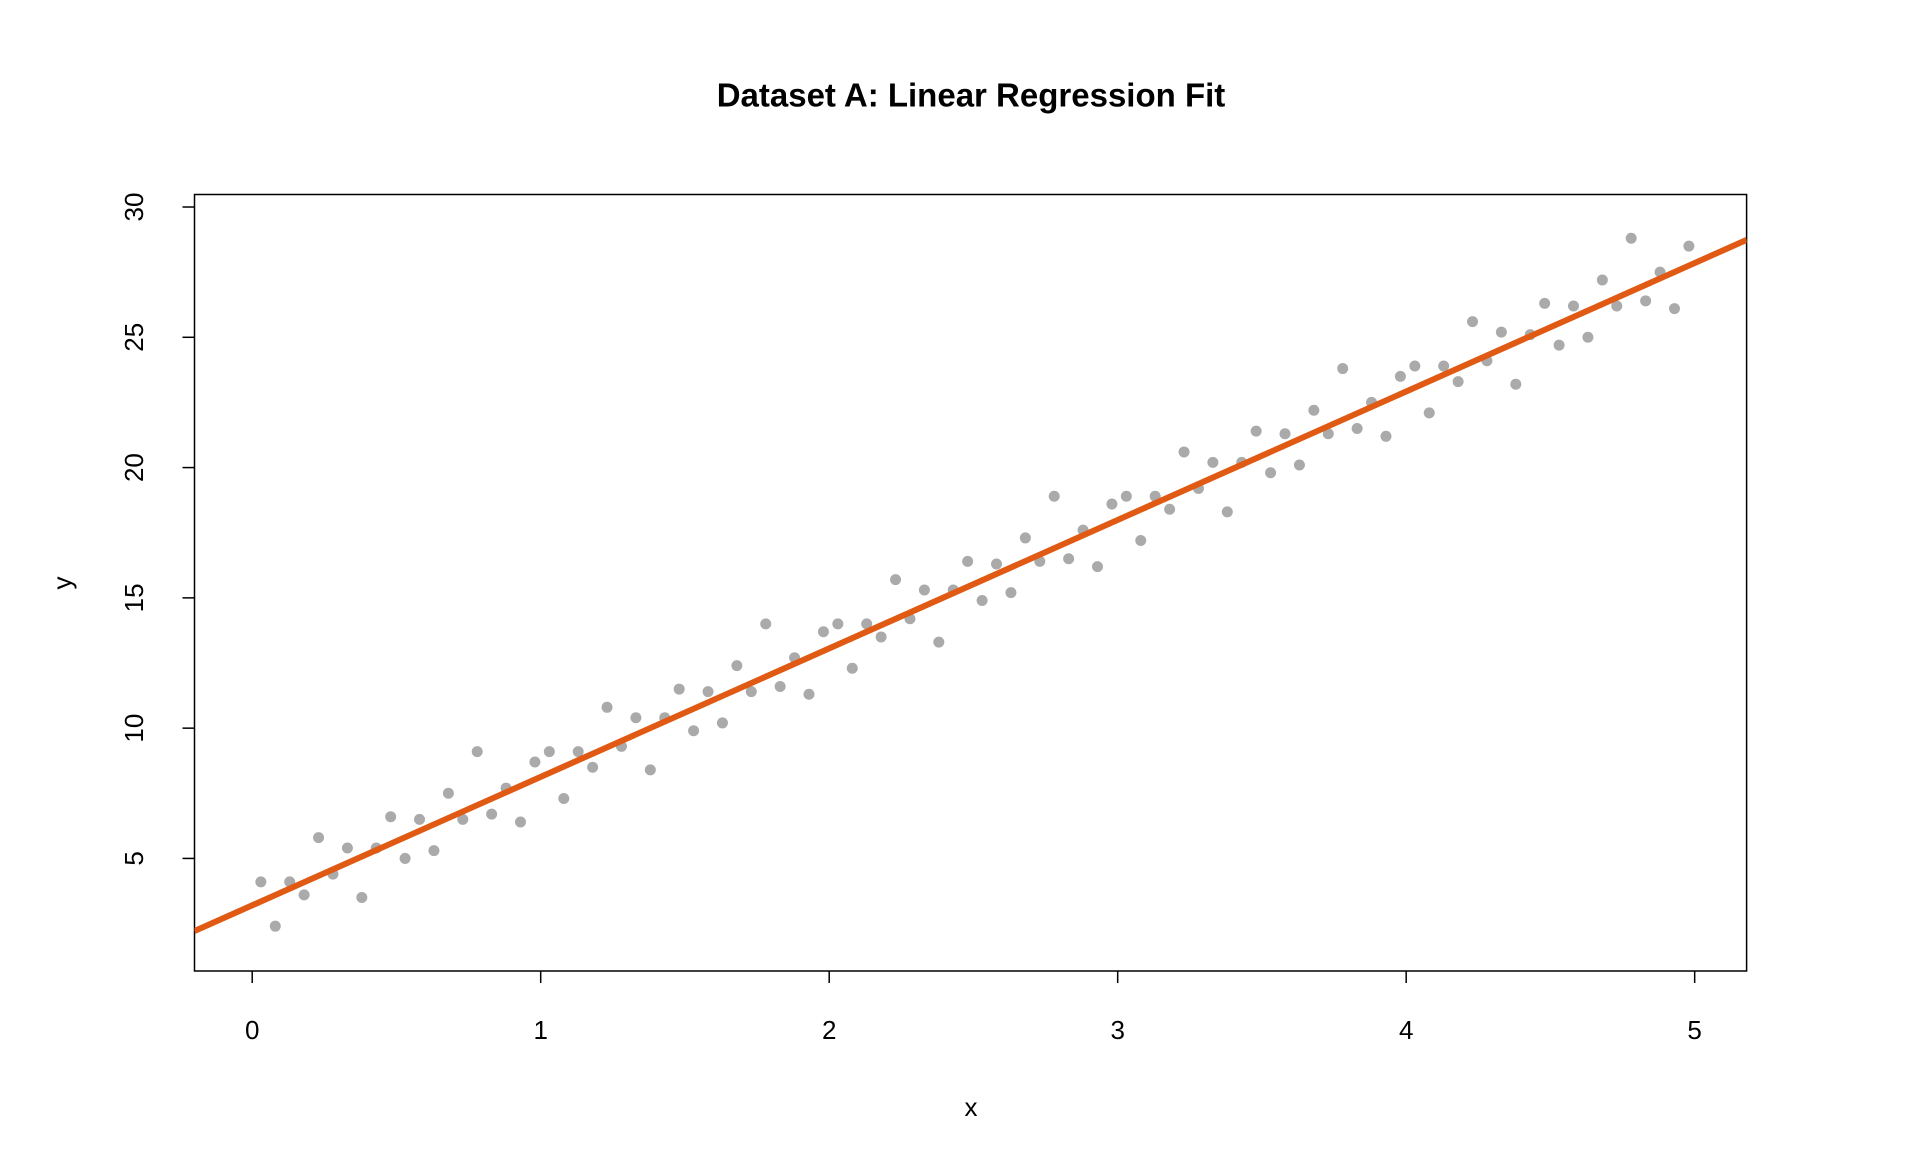 This screenshot has height=1152, width=1920. What do you see at coordinates (134, 728) in the screenshot?
I see `y-tick-label: 10` at bounding box center [134, 728].